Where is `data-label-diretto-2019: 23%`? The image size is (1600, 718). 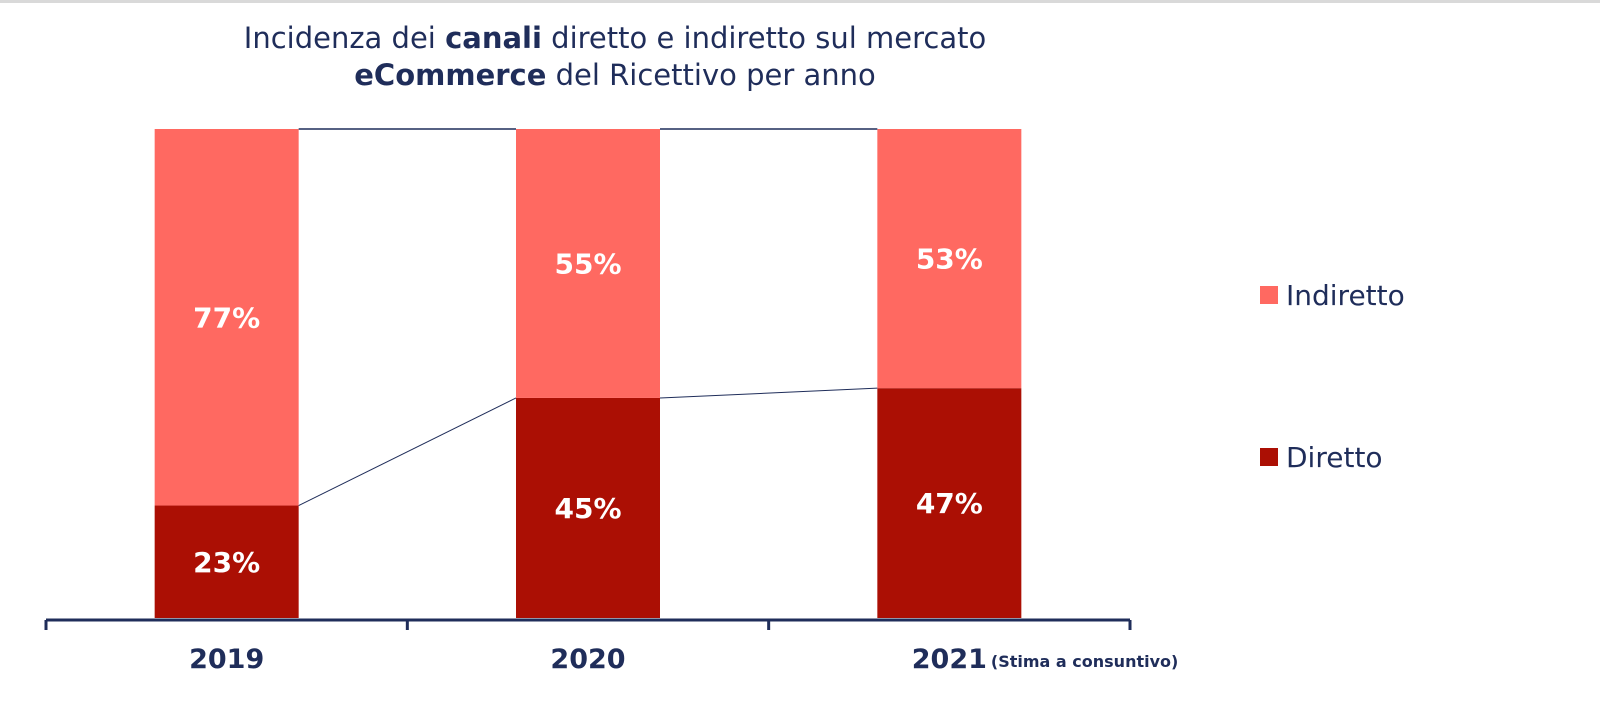 data-label-diretto-2019: 23% is located at coordinates (226, 562).